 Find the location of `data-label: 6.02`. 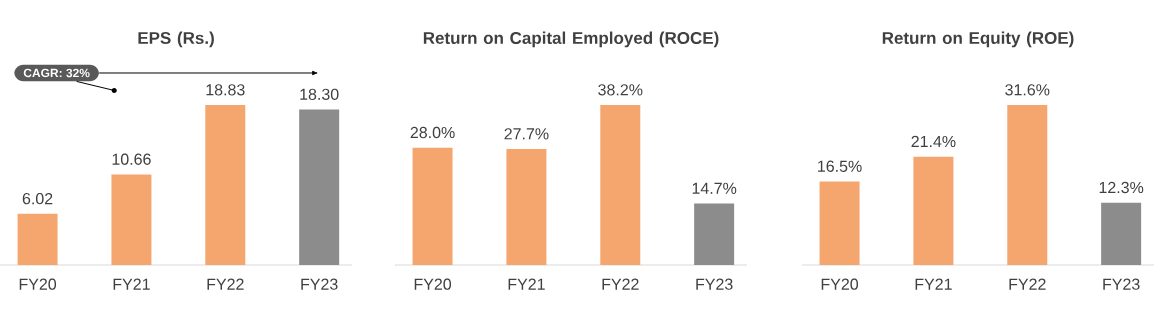

data-label: 6.02 is located at coordinates (37, 198).